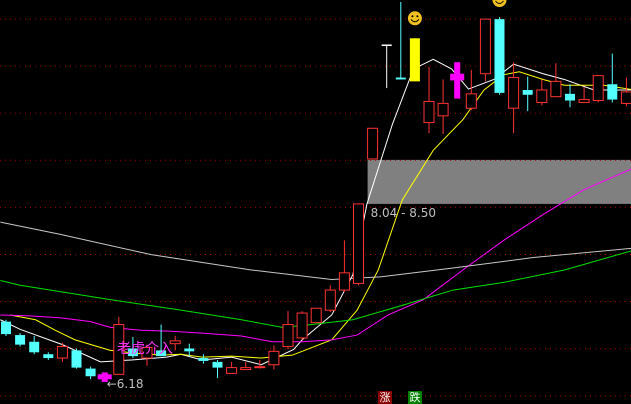 The width and height of the screenshot is (631, 404). What do you see at coordinates (111, 383) in the screenshot?
I see `arrow-left-icon: ←` at bounding box center [111, 383].